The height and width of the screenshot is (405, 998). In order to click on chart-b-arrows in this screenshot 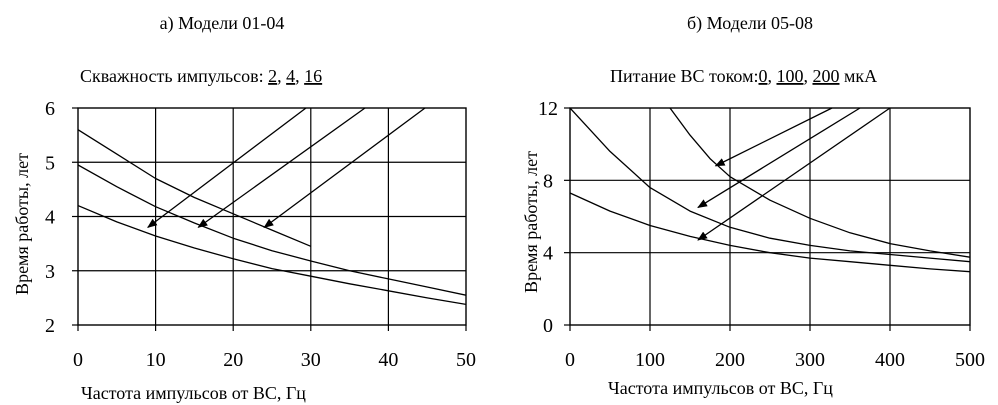, I will do `click(794, 174)`.